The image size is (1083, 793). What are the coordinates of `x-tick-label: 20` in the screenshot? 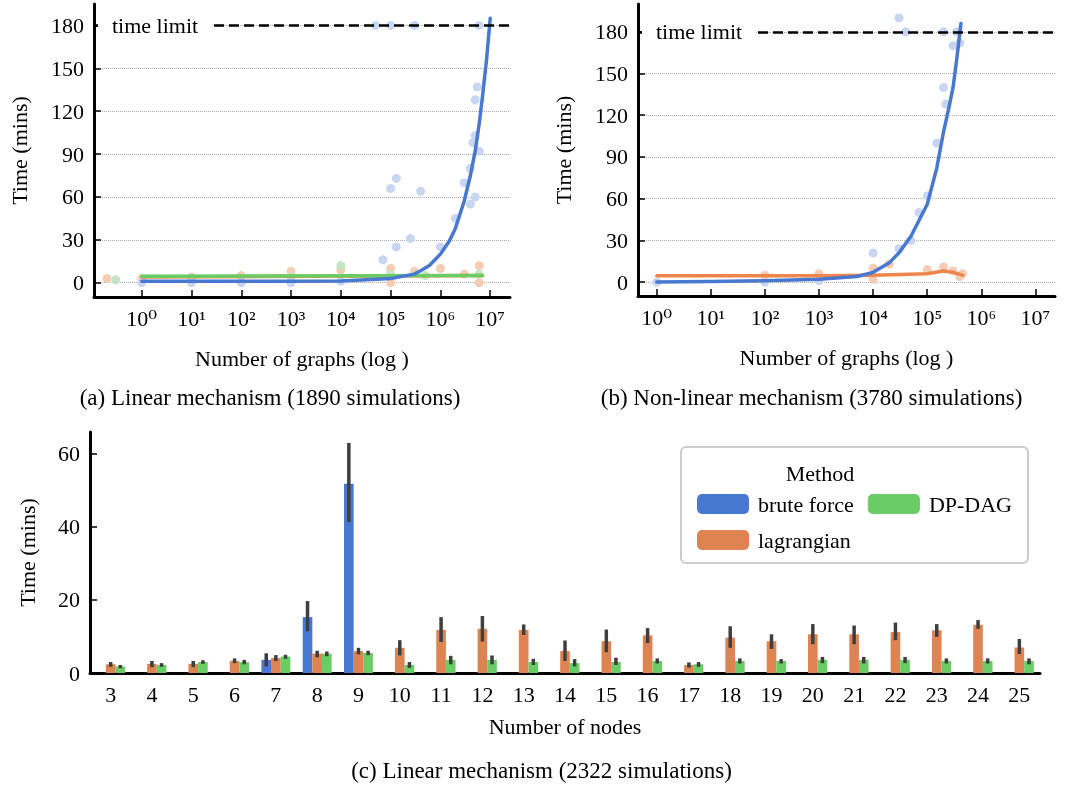 It's located at (812, 694).